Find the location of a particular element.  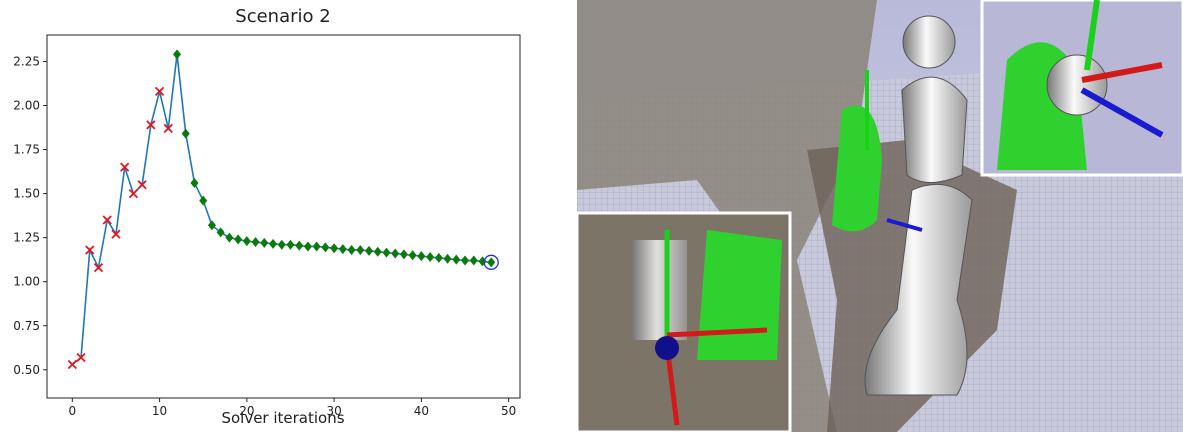

y-tick-label: 1.25 is located at coordinates (26, 238).